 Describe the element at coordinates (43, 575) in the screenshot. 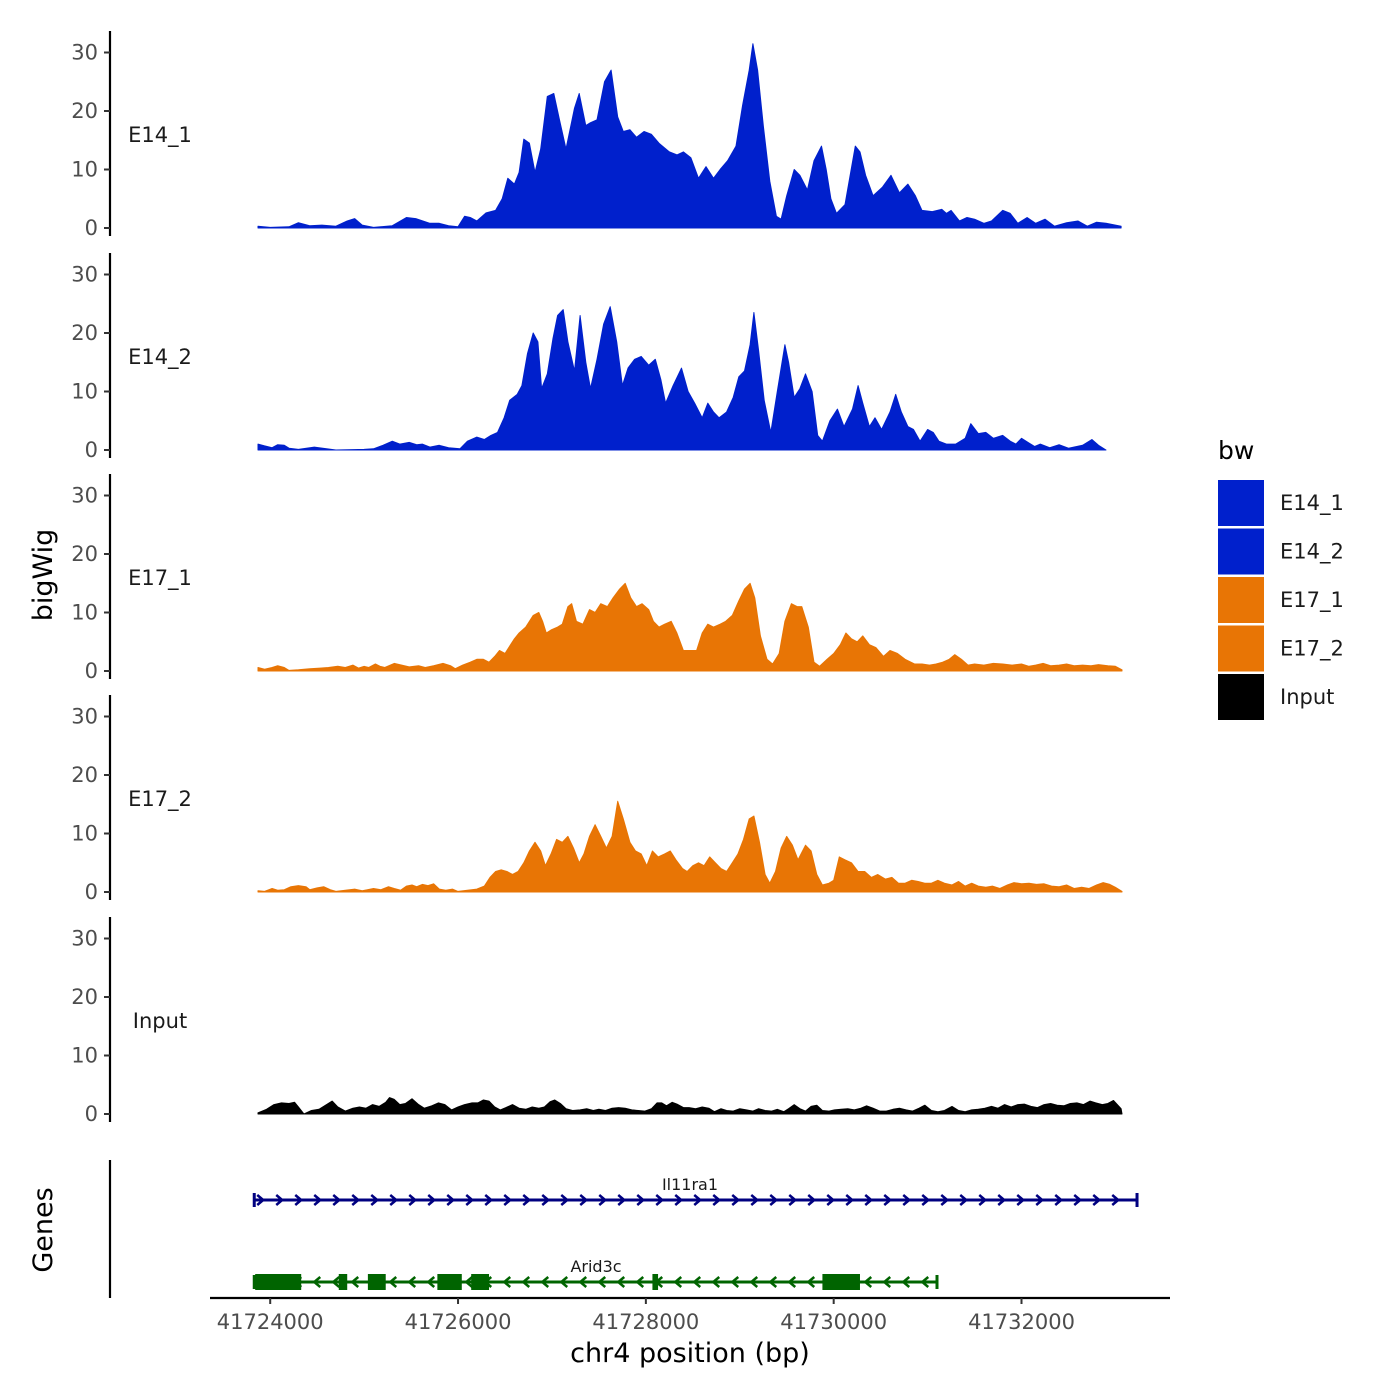

I see `y-axis-title: bigWig` at that location.